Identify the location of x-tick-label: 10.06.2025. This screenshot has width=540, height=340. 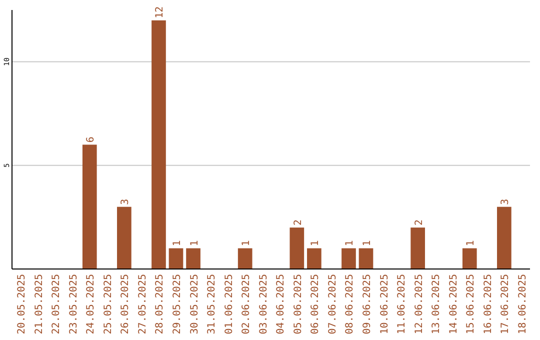
(384, 304).